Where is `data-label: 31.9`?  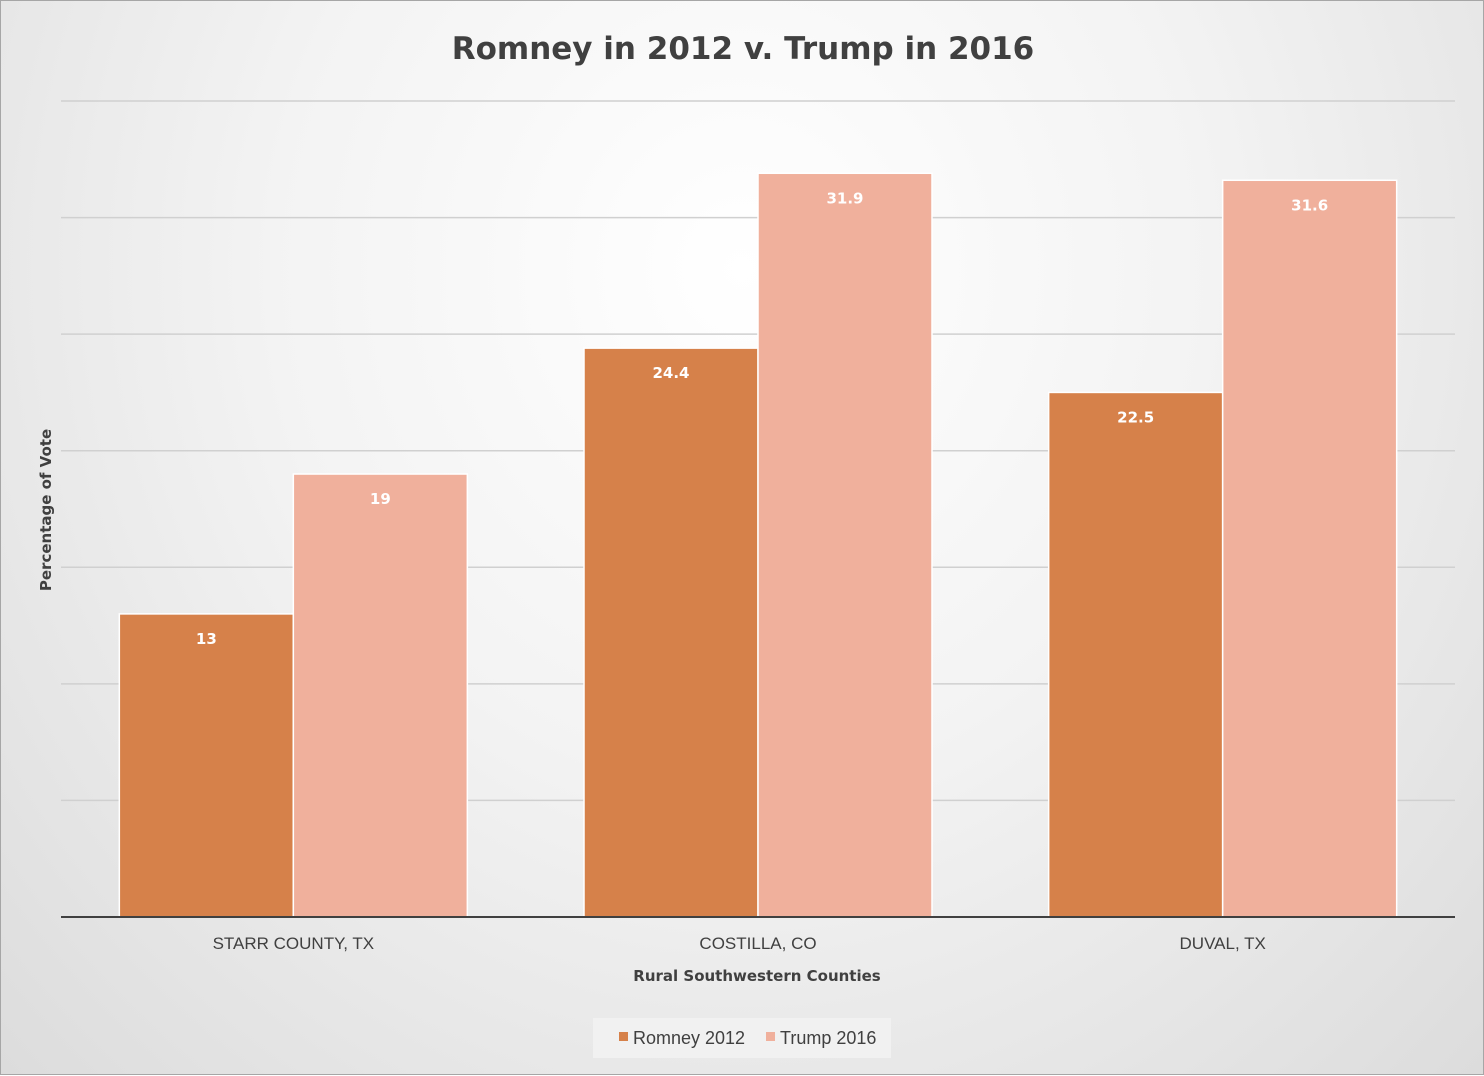
data-label: 31.9 is located at coordinates (844, 198).